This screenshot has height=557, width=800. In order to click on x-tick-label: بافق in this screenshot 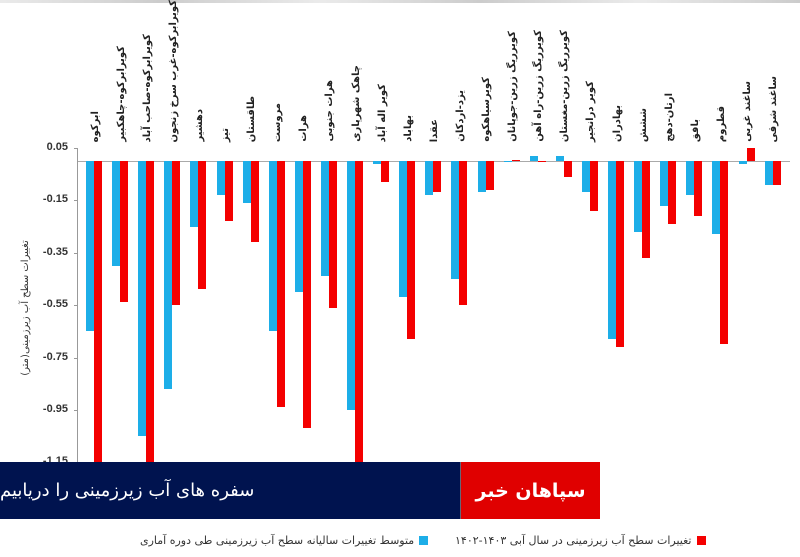, I will do `click(695, 130)`.